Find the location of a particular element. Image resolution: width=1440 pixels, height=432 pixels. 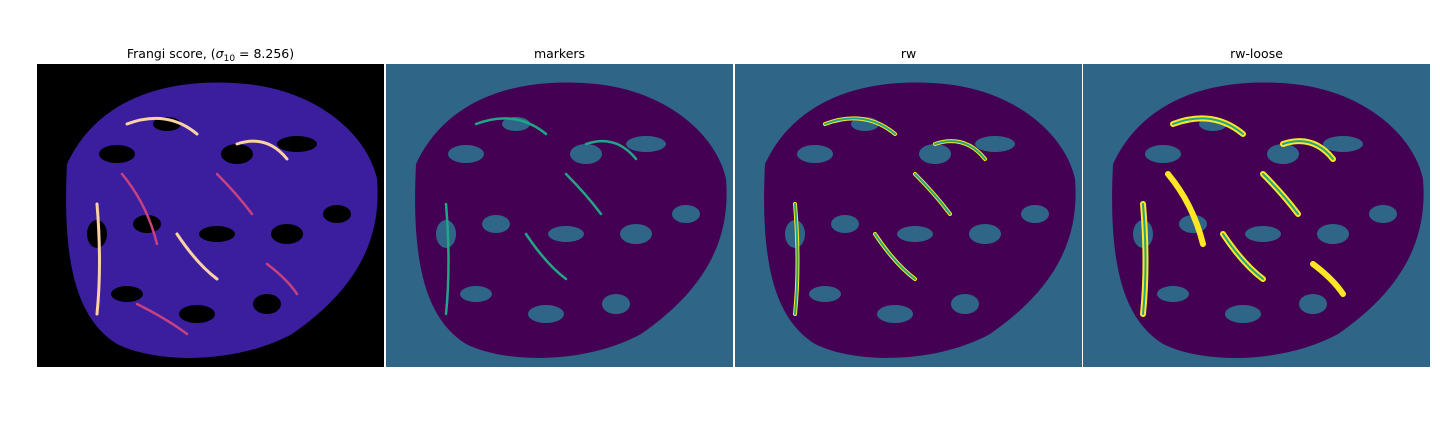

markers-title: markers is located at coordinates (559, 53).